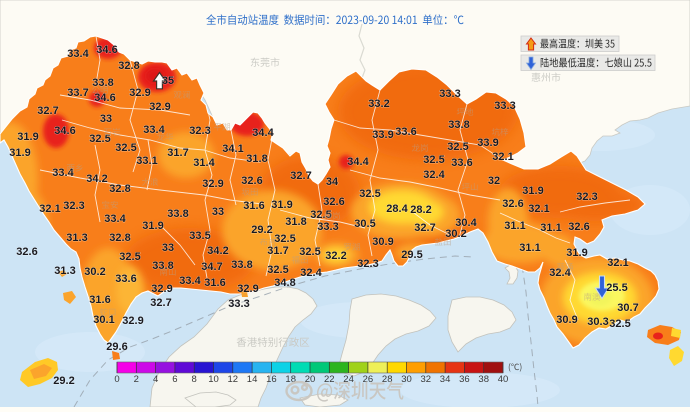 Image resolution: width=690 pixels, height=412 pixels. Describe the element at coordinates (368, 379) in the screenshot. I see `svg-text: 26` at that location.